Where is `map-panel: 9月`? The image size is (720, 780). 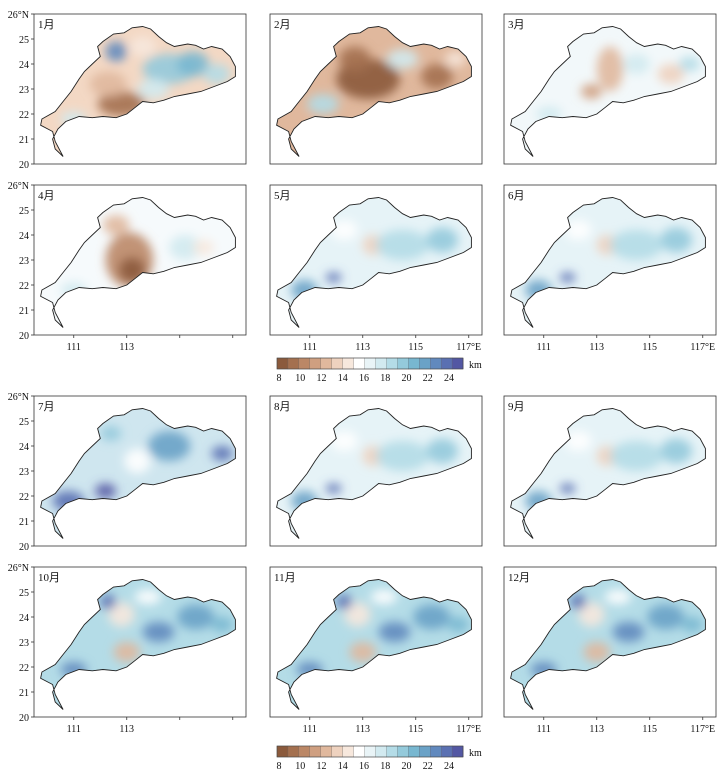
map-panel: 9月 is located at coordinates (610, 471).